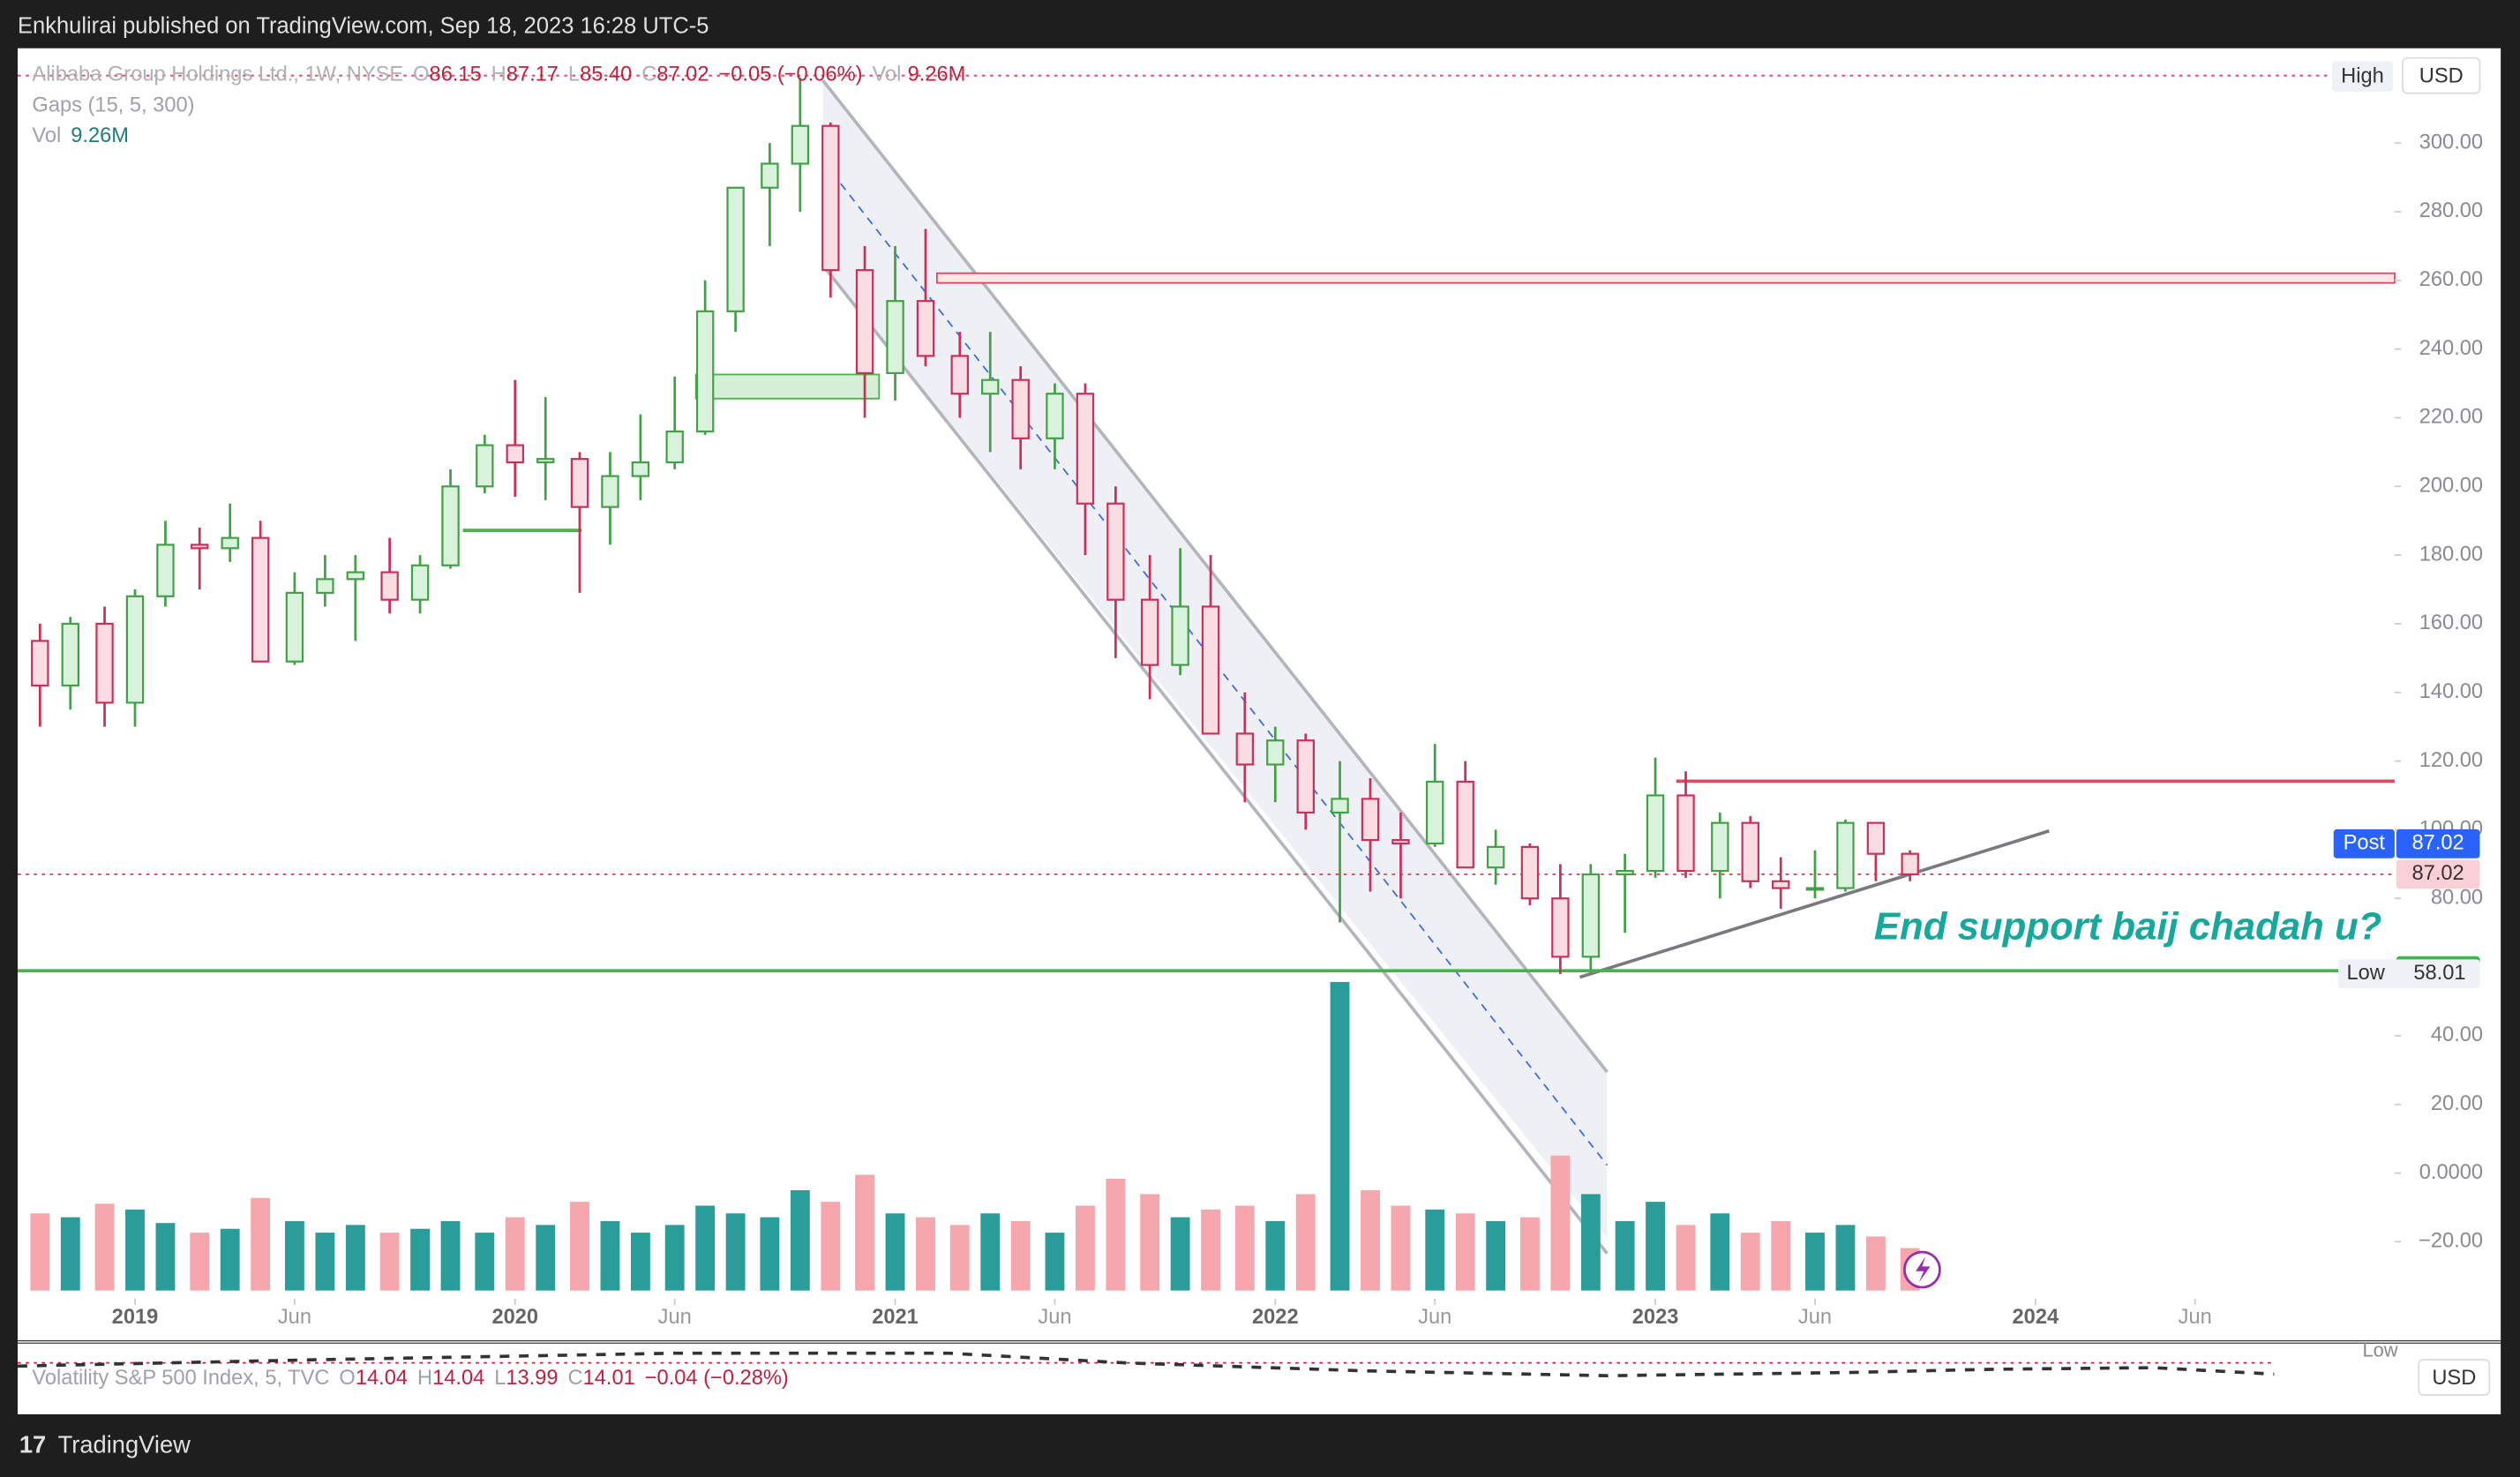  I want to click on post-price: 87.02, so click(2438, 843).